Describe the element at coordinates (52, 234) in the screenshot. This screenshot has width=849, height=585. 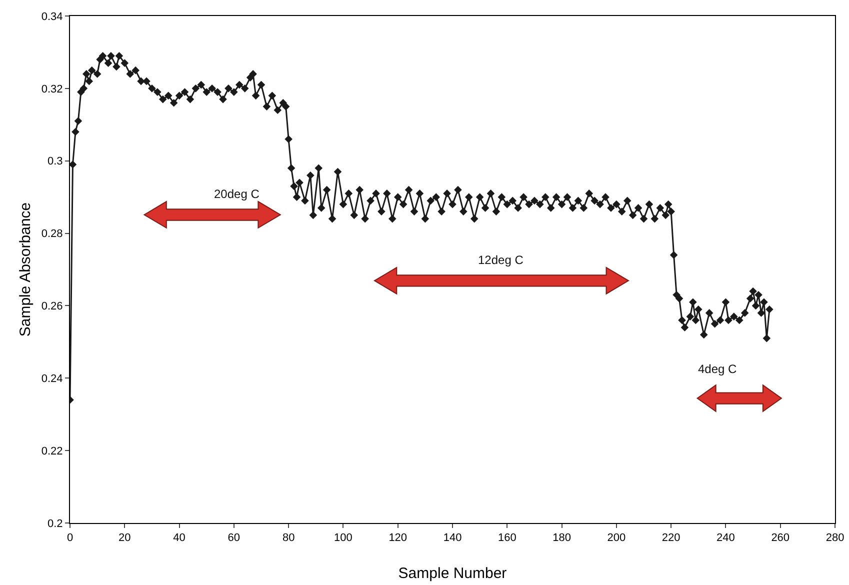
I see `y-tick-label: 0.28` at that location.